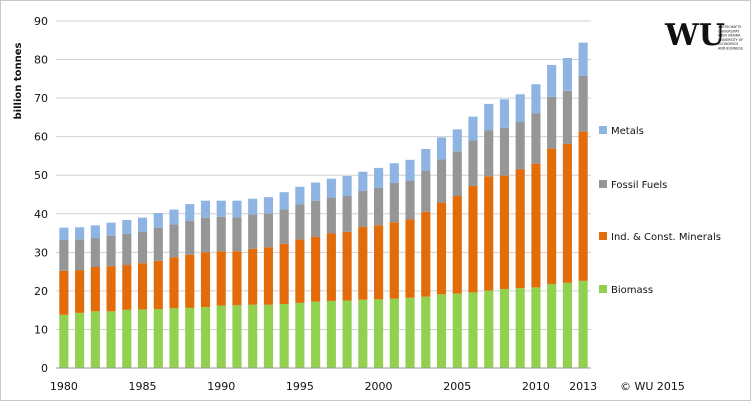 The height and width of the screenshot is (401, 751). I want to click on bar-metals-1985, so click(142, 224).